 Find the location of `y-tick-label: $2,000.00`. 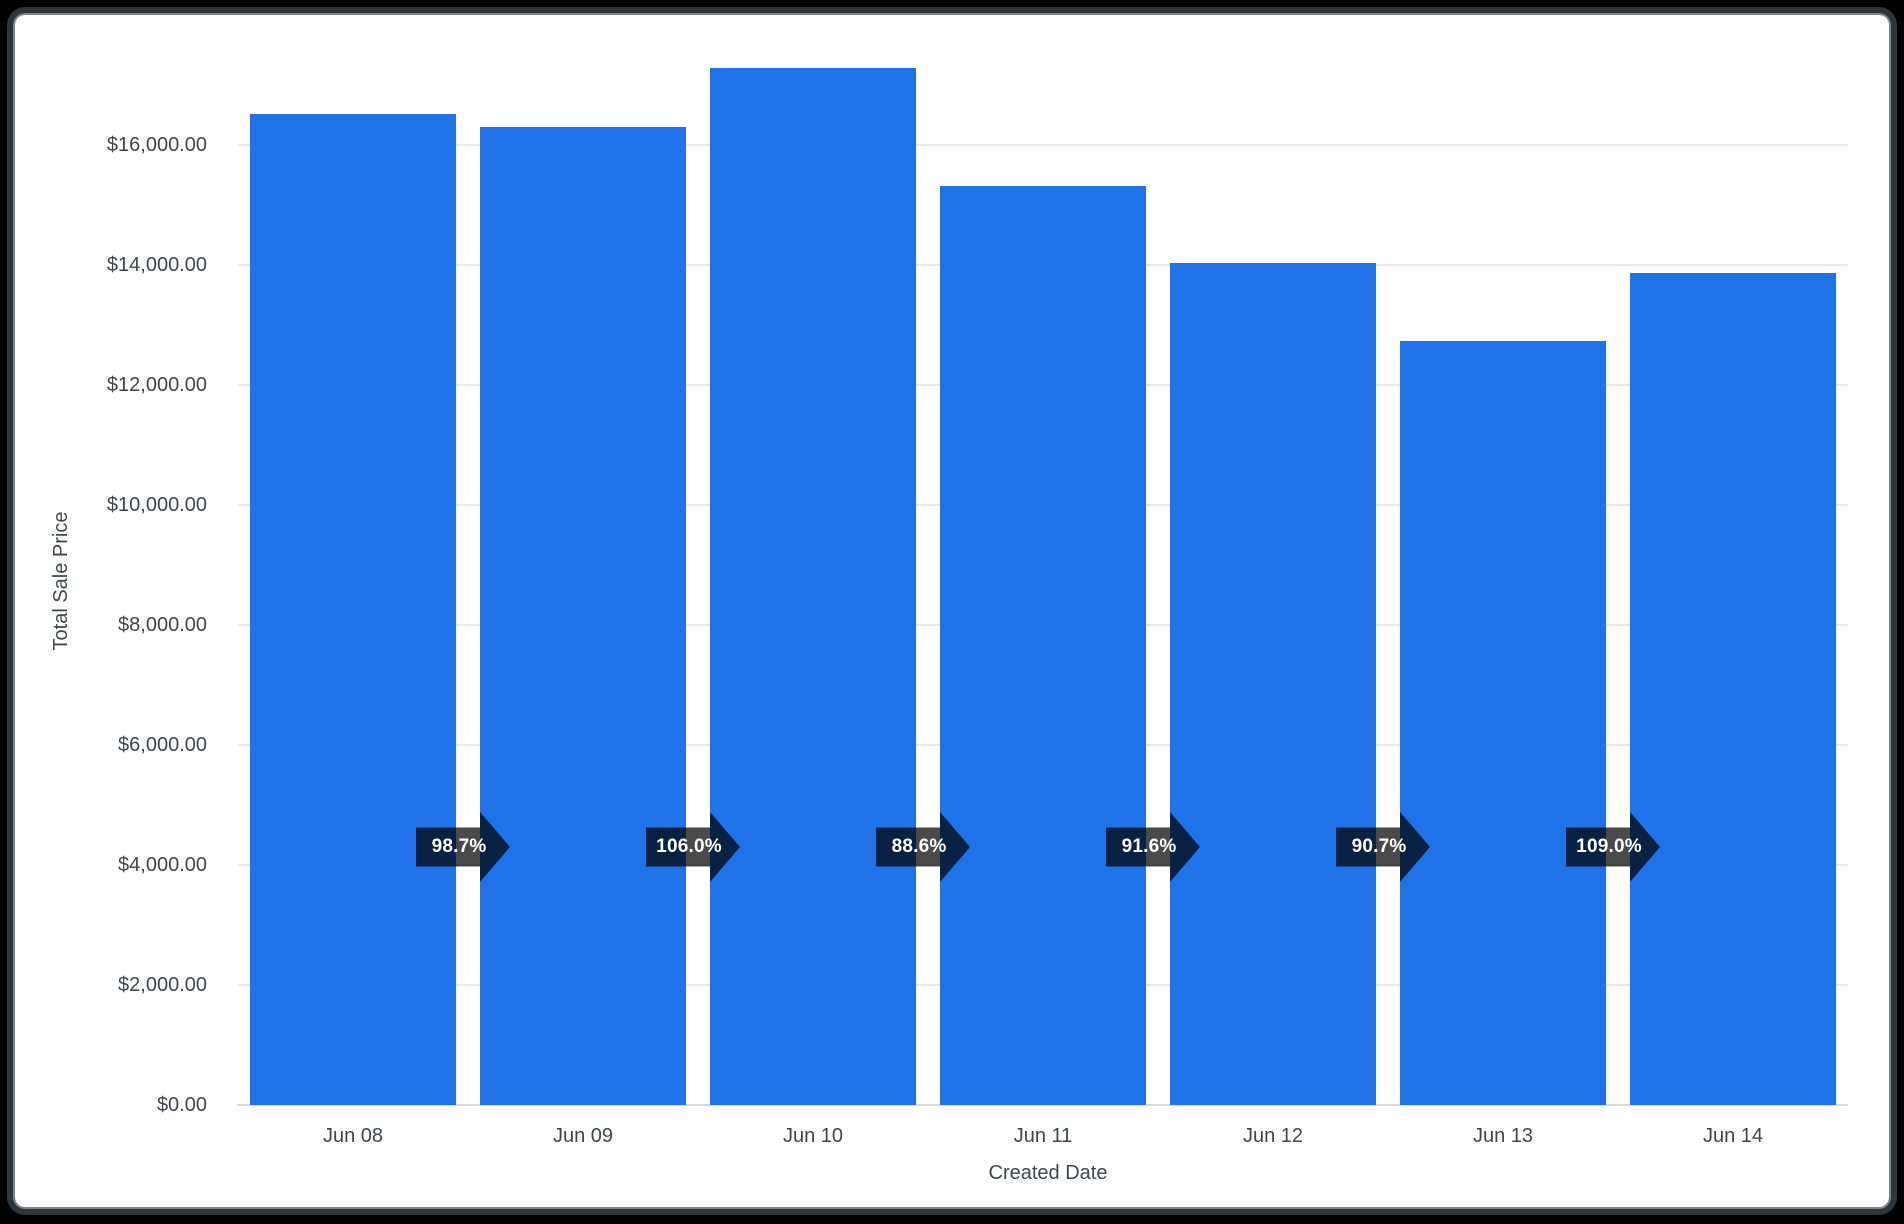

y-tick-label: $2,000.00 is located at coordinates (162, 985).